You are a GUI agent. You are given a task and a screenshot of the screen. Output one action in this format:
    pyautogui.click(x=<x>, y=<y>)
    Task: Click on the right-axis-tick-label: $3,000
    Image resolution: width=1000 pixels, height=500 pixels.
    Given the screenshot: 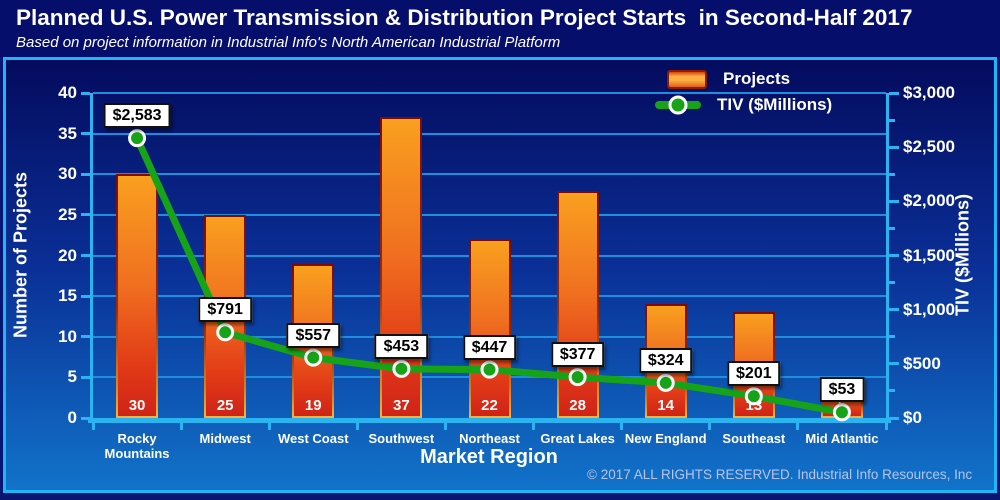 What is the action you would take?
    pyautogui.click(x=929, y=92)
    